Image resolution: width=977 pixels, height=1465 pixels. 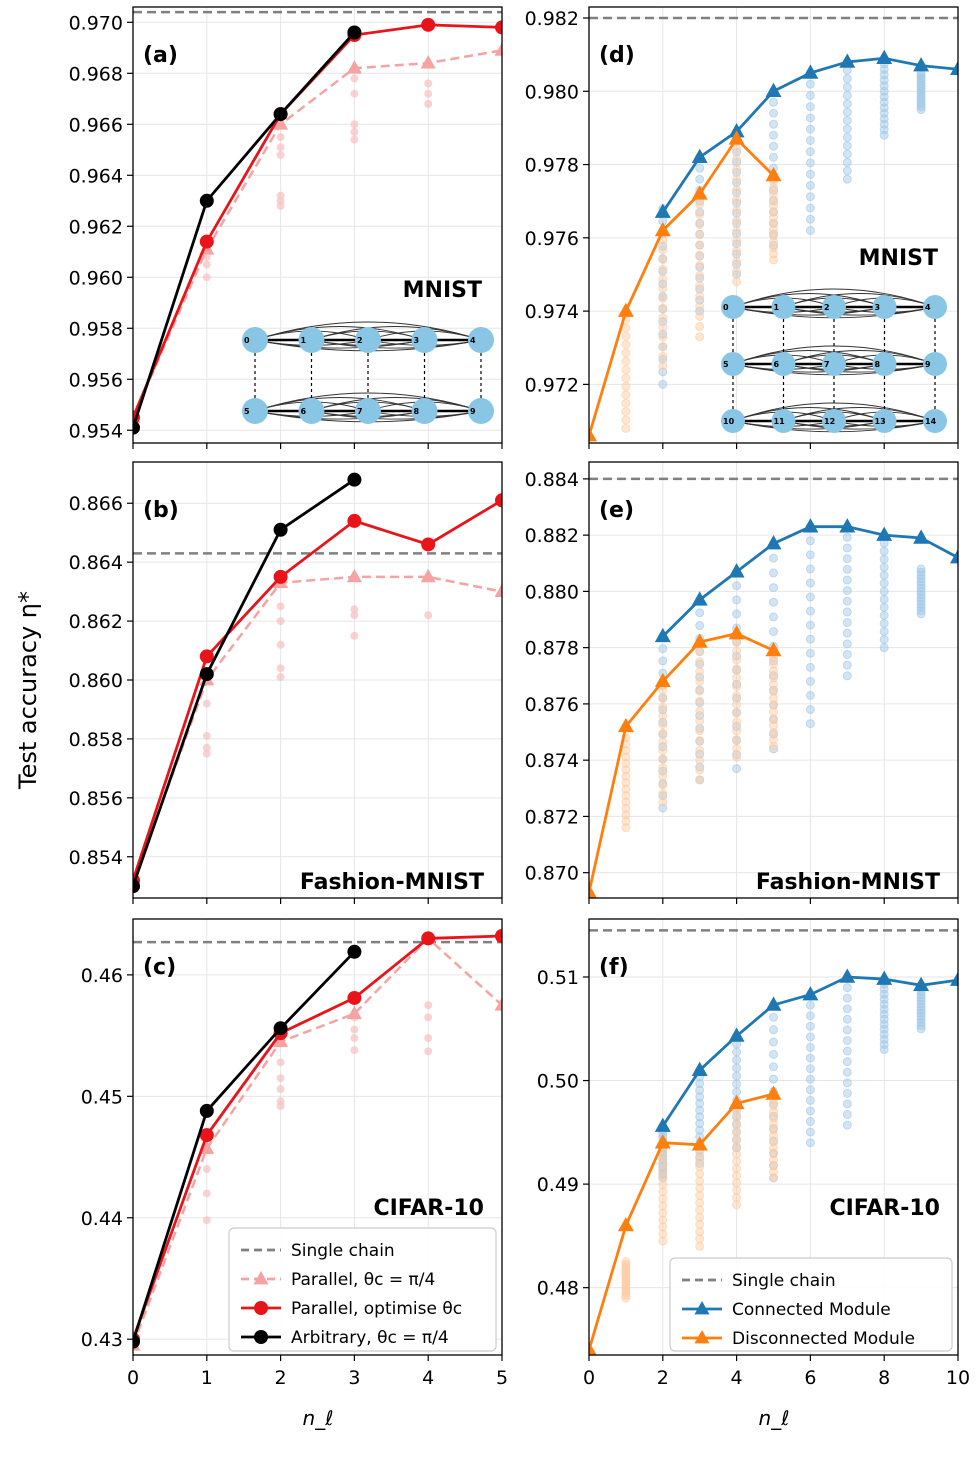 I want to click on figure-ylabel: Test accuracy η*, so click(x=28, y=690).